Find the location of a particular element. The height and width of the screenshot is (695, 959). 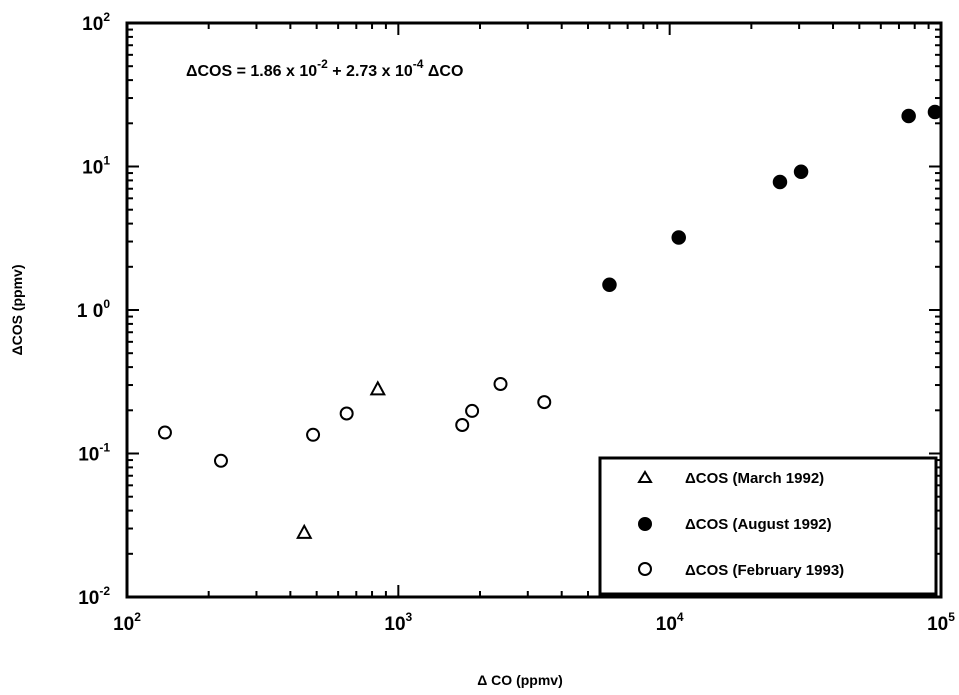

legend-label-february-1993: ΔCOS (February 1993) is located at coordinates (764, 570).